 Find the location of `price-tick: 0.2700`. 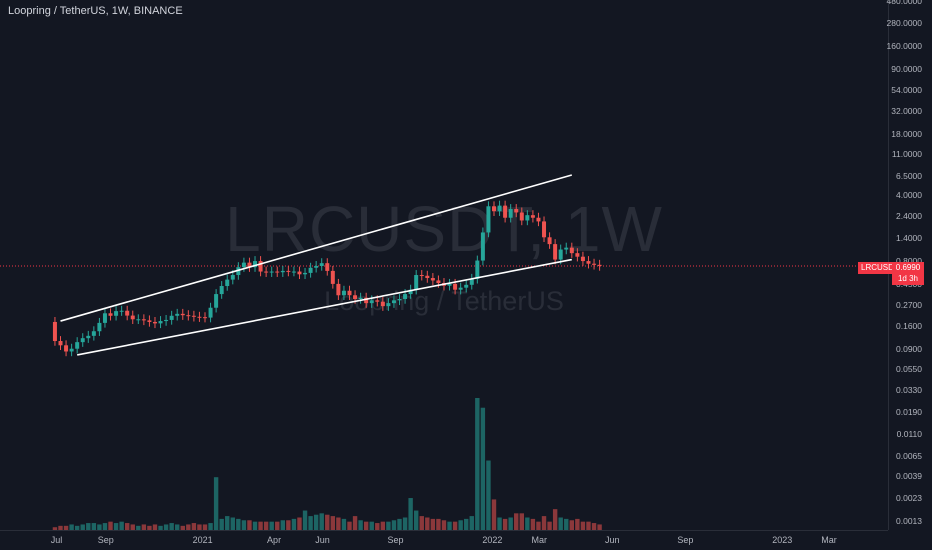

price-tick: 0.2700 is located at coordinates (909, 304).